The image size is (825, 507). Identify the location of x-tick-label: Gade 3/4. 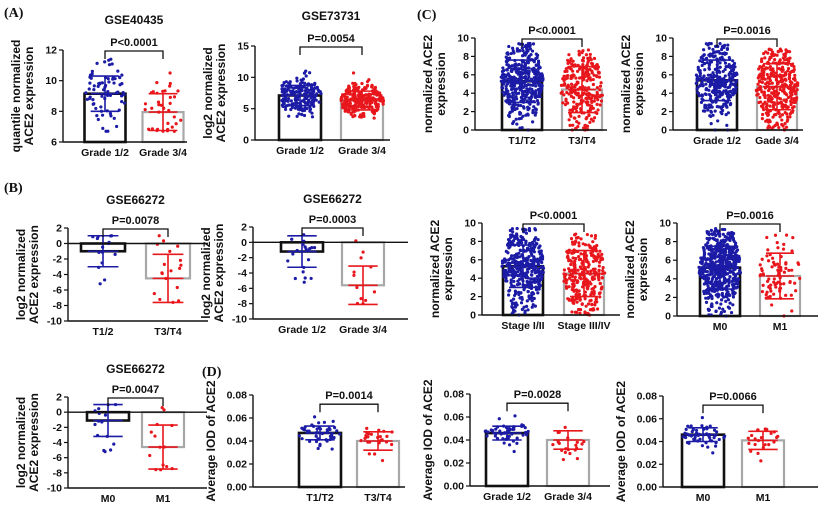
(777, 141).